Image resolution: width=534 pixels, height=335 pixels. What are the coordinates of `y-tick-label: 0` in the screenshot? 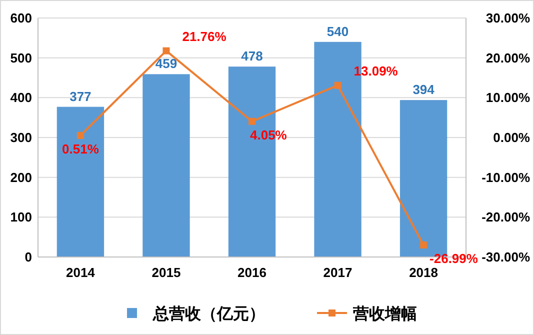 It's located at (28, 257).